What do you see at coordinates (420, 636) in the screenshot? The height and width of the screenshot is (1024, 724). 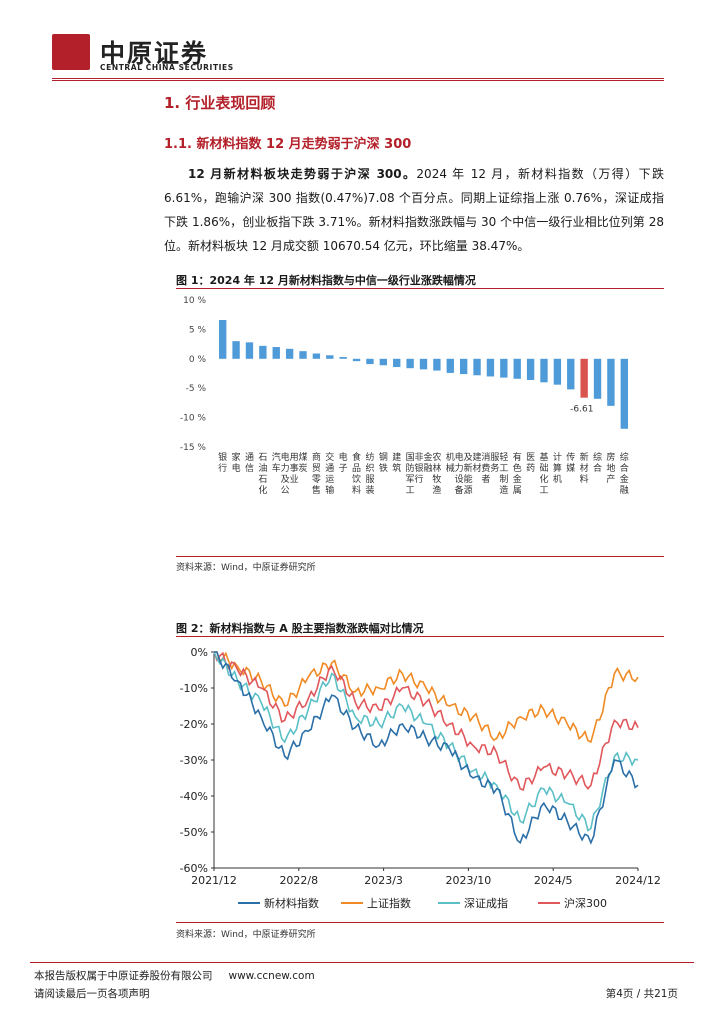 I see `figure2-rule` at bounding box center [420, 636].